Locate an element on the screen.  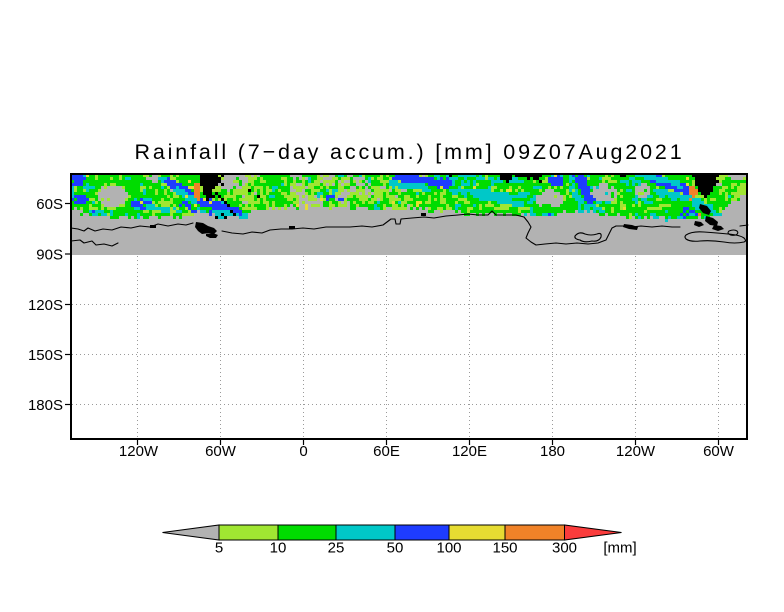
svg-text: 180S is located at coordinates (45, 405).